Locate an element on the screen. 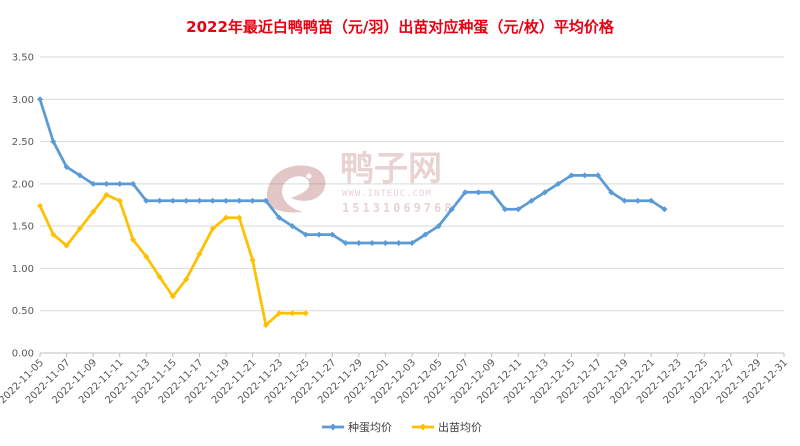 The image size is (800, 446). duck-logo-icon is located at coordinates (296, 189).